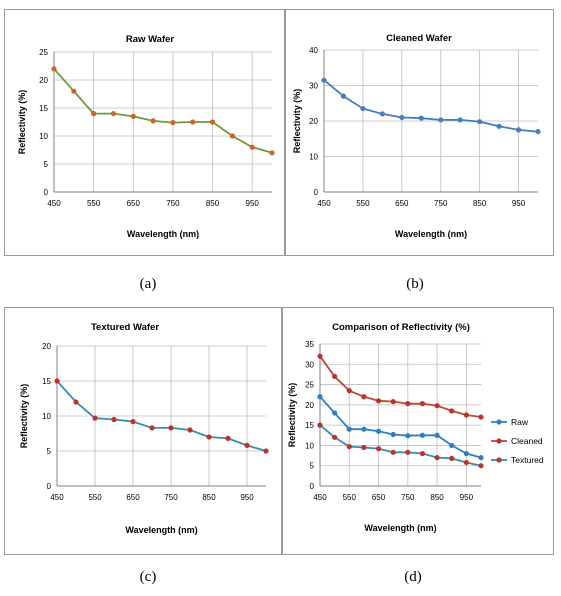 The width and height of the screenshot is (561, 596). Describe the element at coordinates (148, 284) in the screenshot. I see `caption-a: (a)` at that location.